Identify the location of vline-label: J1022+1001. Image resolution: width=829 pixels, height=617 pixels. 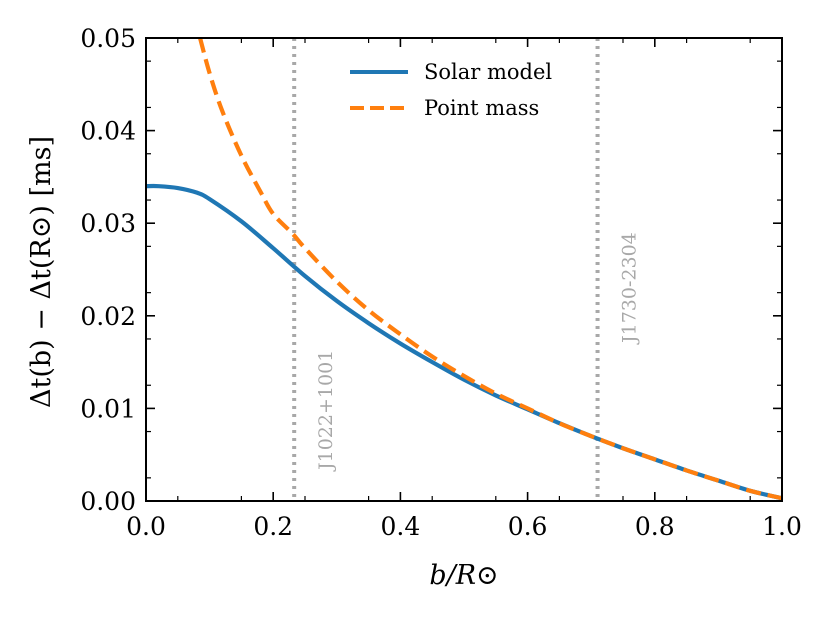
(326, 411).